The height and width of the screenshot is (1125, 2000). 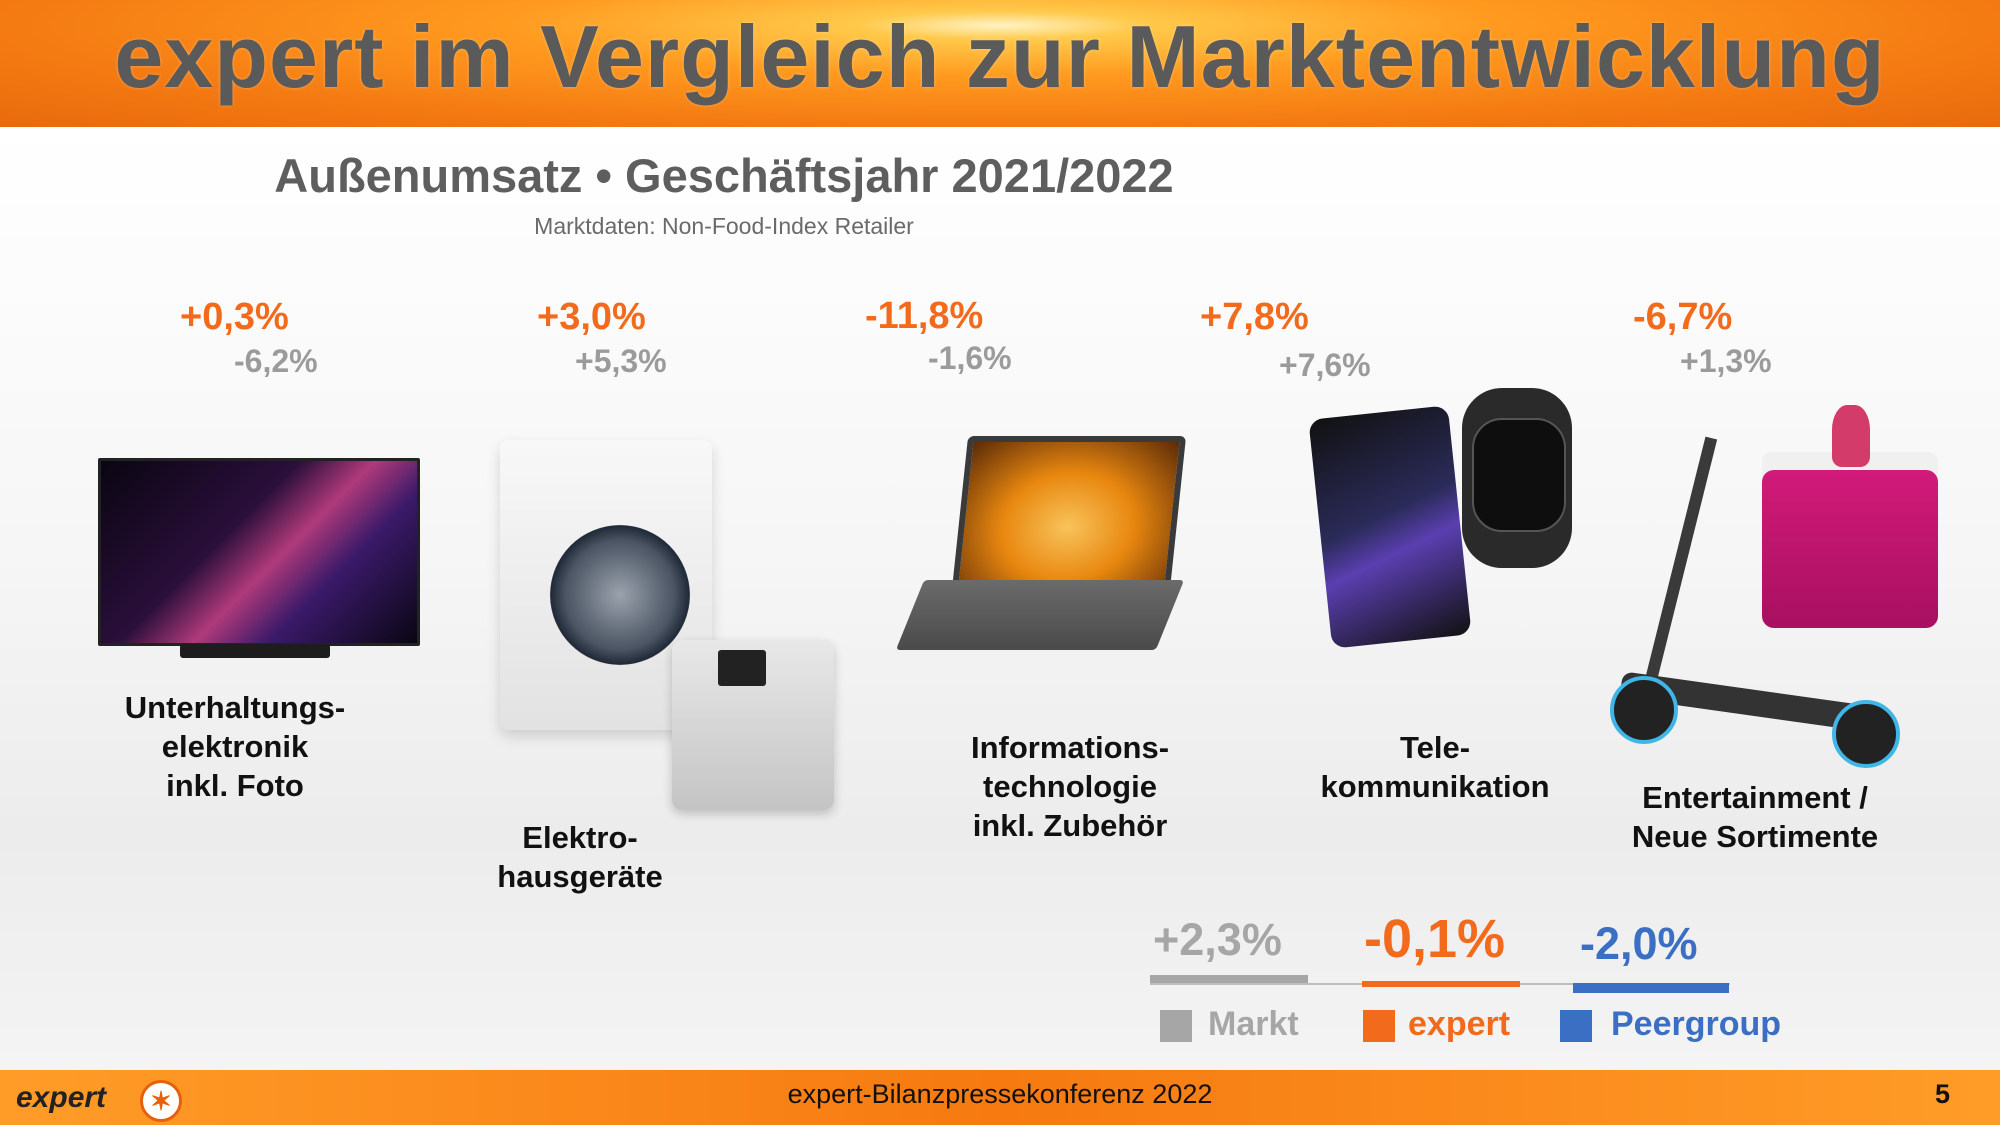 I want to click on expert-change-ehg: +3,0%, so click(x=591, y=317).